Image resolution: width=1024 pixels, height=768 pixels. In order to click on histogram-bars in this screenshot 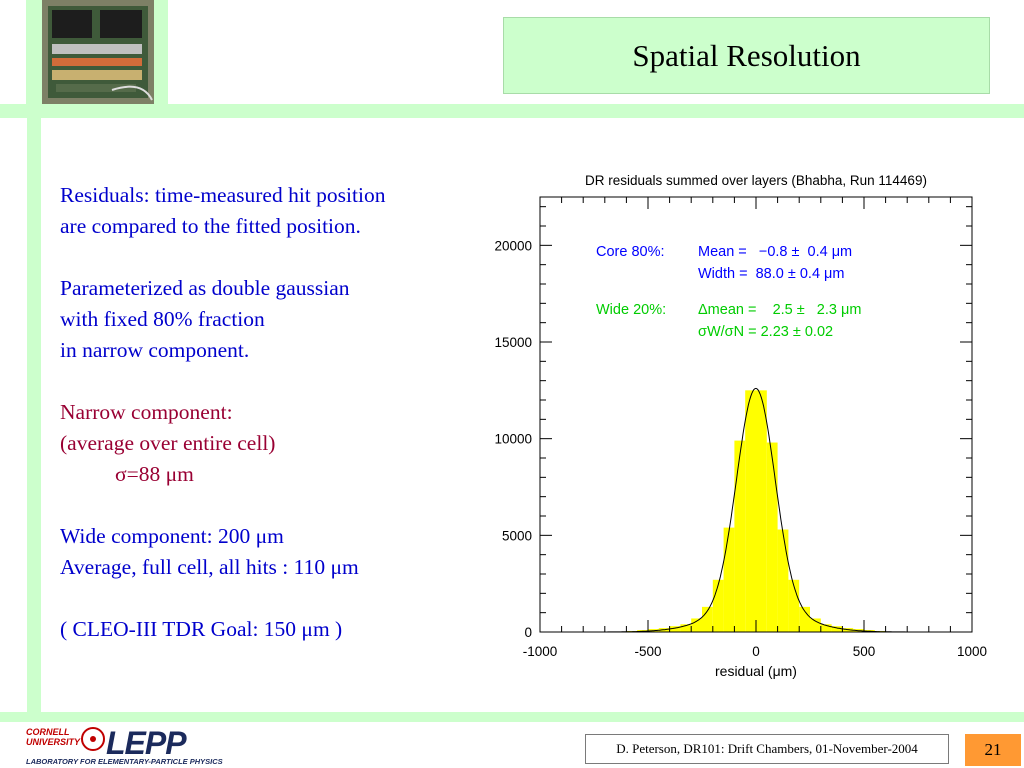, I will do `click(756, 511)`.